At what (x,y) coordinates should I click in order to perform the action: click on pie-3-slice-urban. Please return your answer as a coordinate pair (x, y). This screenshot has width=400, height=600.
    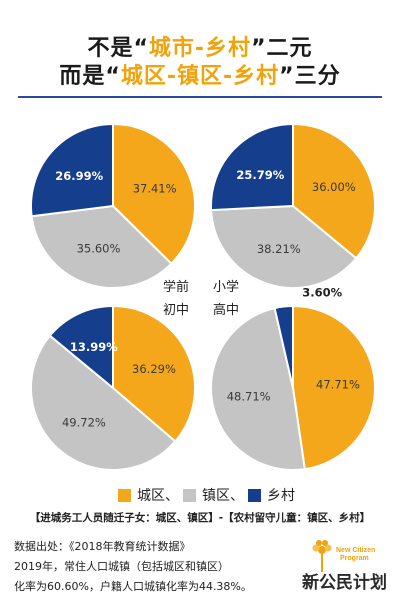
    Looking at the image, I should click on (334, 387).